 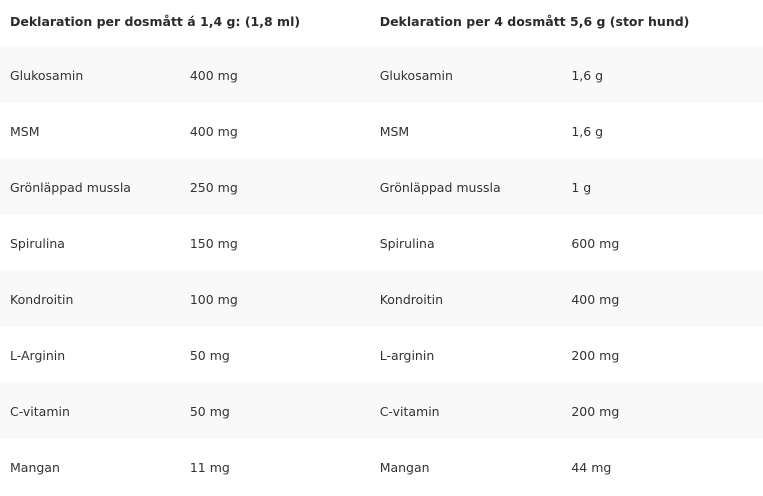 I want to click on table-row: Spirulina 150 mg Spirulina 600 mg, so click(x=381, y=243).